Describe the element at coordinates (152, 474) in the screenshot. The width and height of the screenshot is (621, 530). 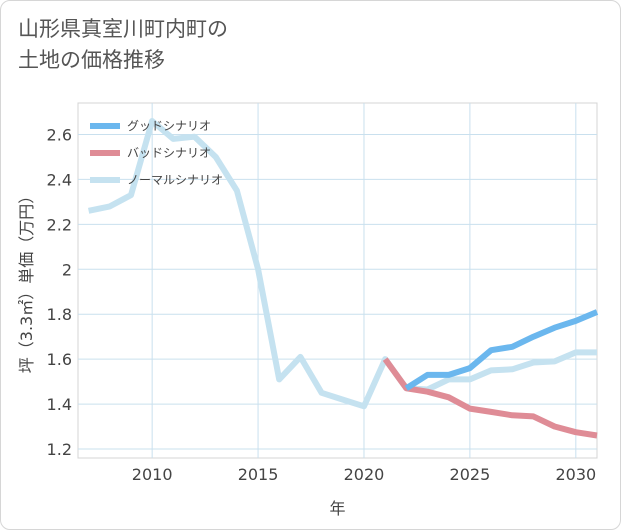
I see `x-tick-label: 2010` at that location.